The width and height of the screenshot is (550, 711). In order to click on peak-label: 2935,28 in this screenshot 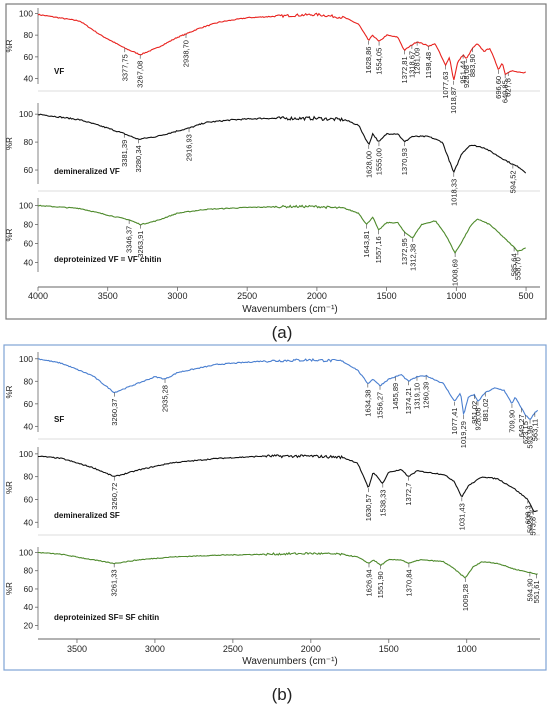, I will do `click(165, 398)`.